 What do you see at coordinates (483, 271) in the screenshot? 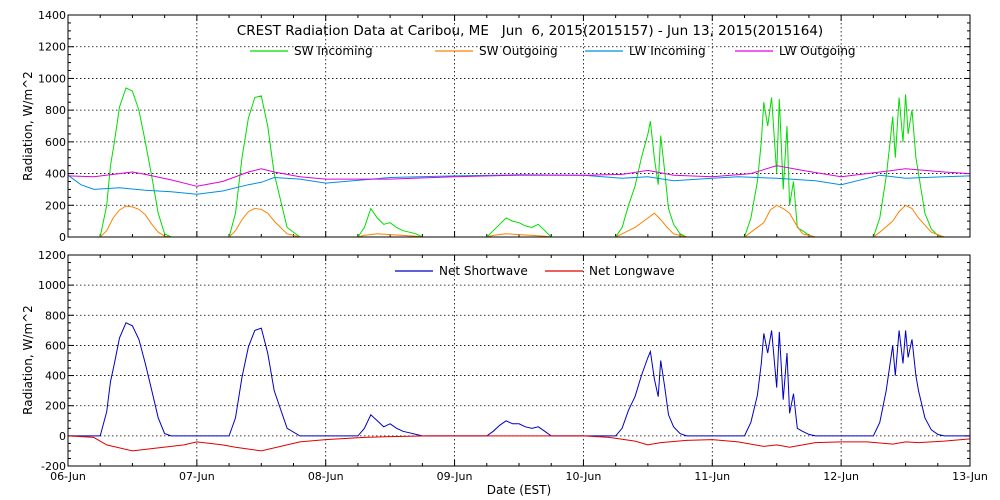
I see `legend-label: Net Shortwave` at bounding box center [483, 271].